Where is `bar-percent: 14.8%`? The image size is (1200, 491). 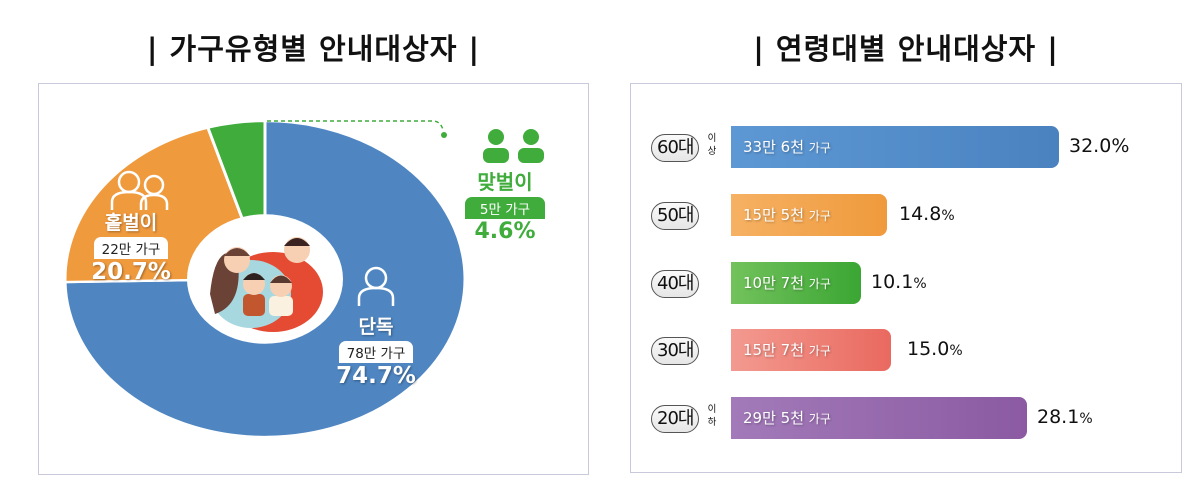 bar-percent: 14.8% is located at coordinates (927, 214).